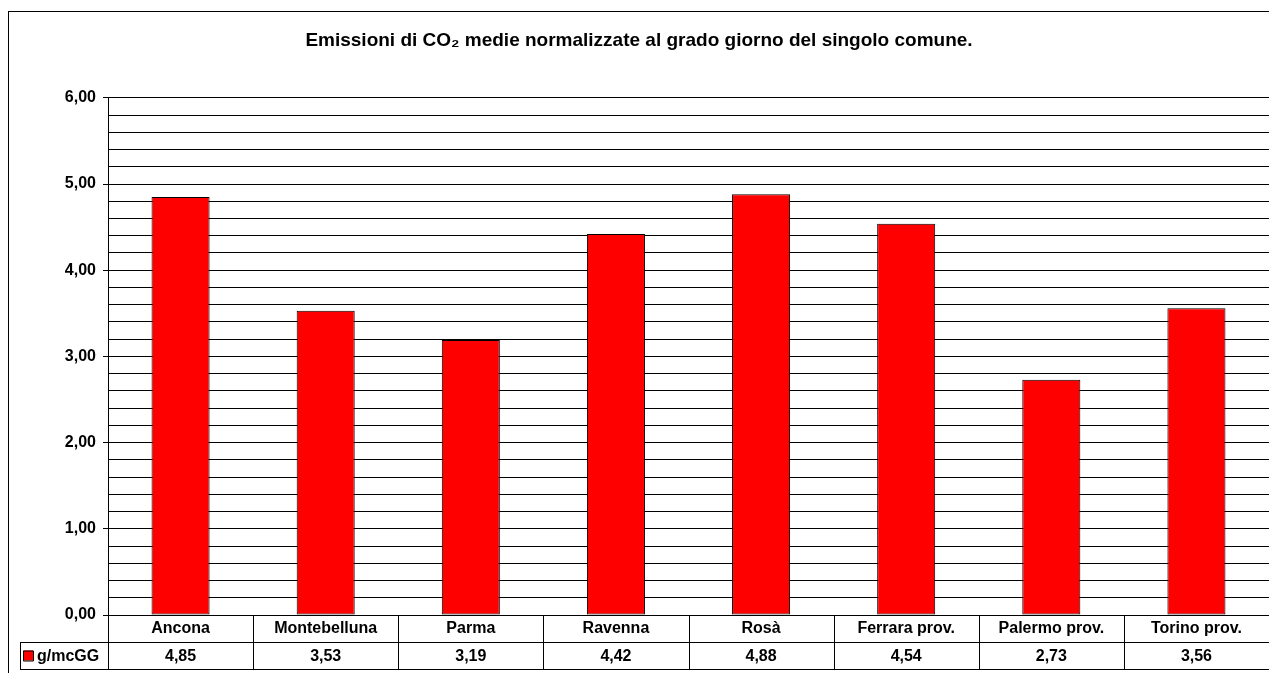 This screenshot has height=673, width=1269. I want to click on y-tick-label: 1,00, so click(80, 528).